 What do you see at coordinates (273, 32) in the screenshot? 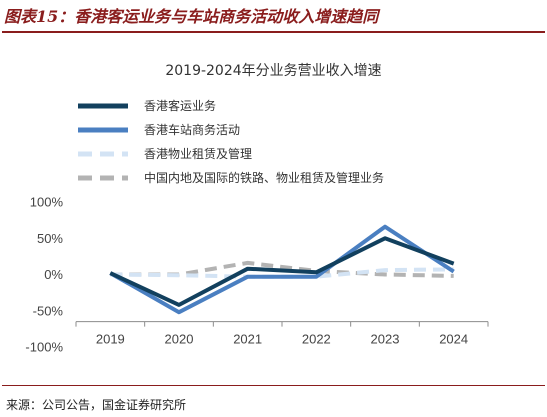
I see `title-divider` at bounding box center [273, 32].